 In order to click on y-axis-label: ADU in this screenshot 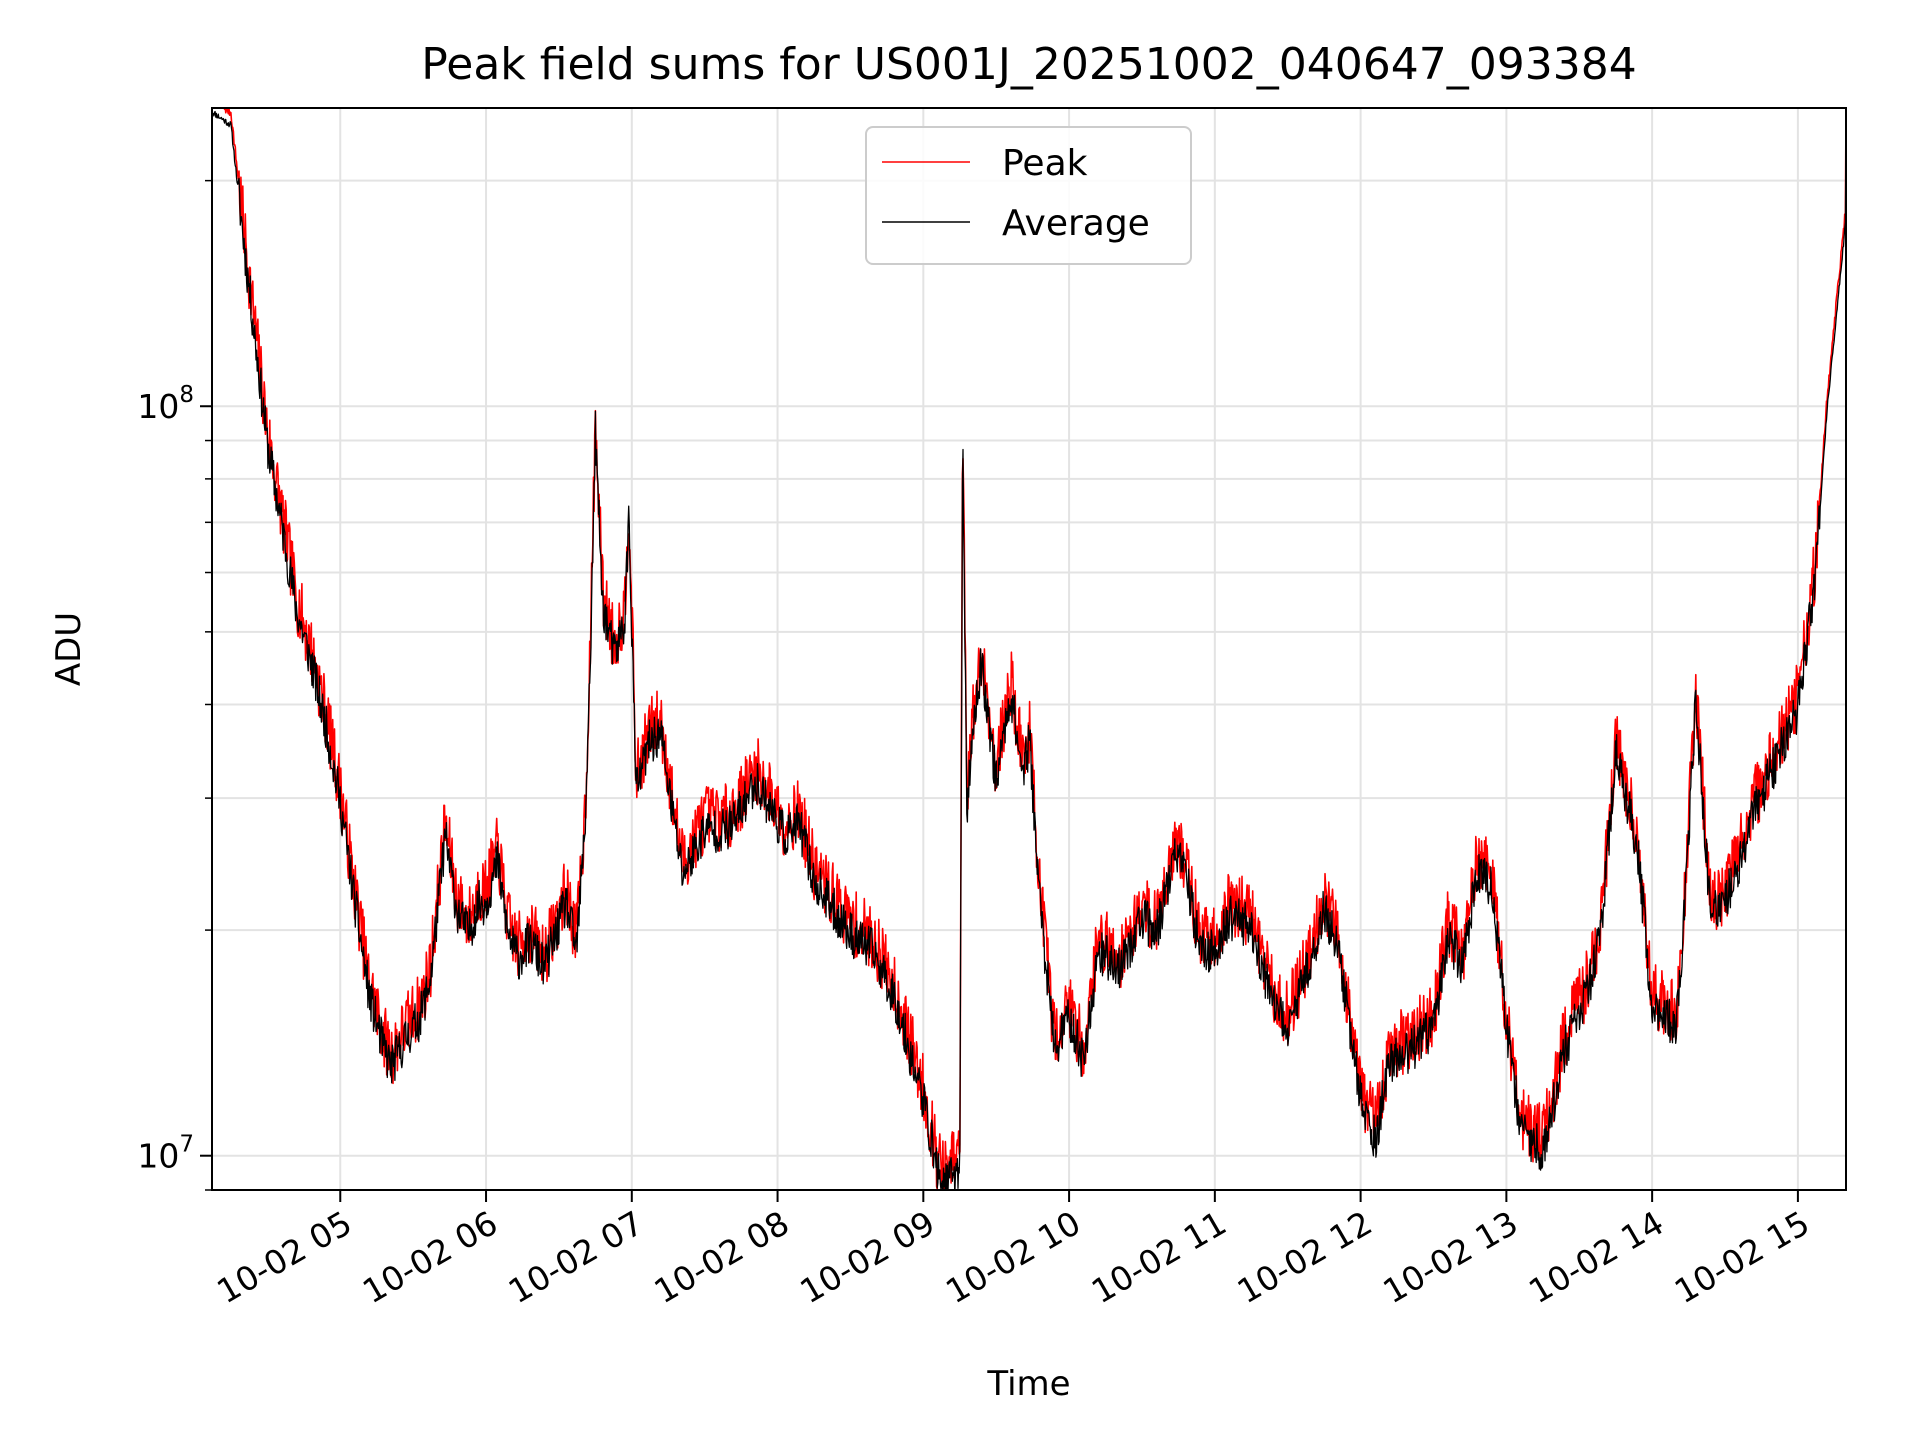, I will do `click(69, 649)`.